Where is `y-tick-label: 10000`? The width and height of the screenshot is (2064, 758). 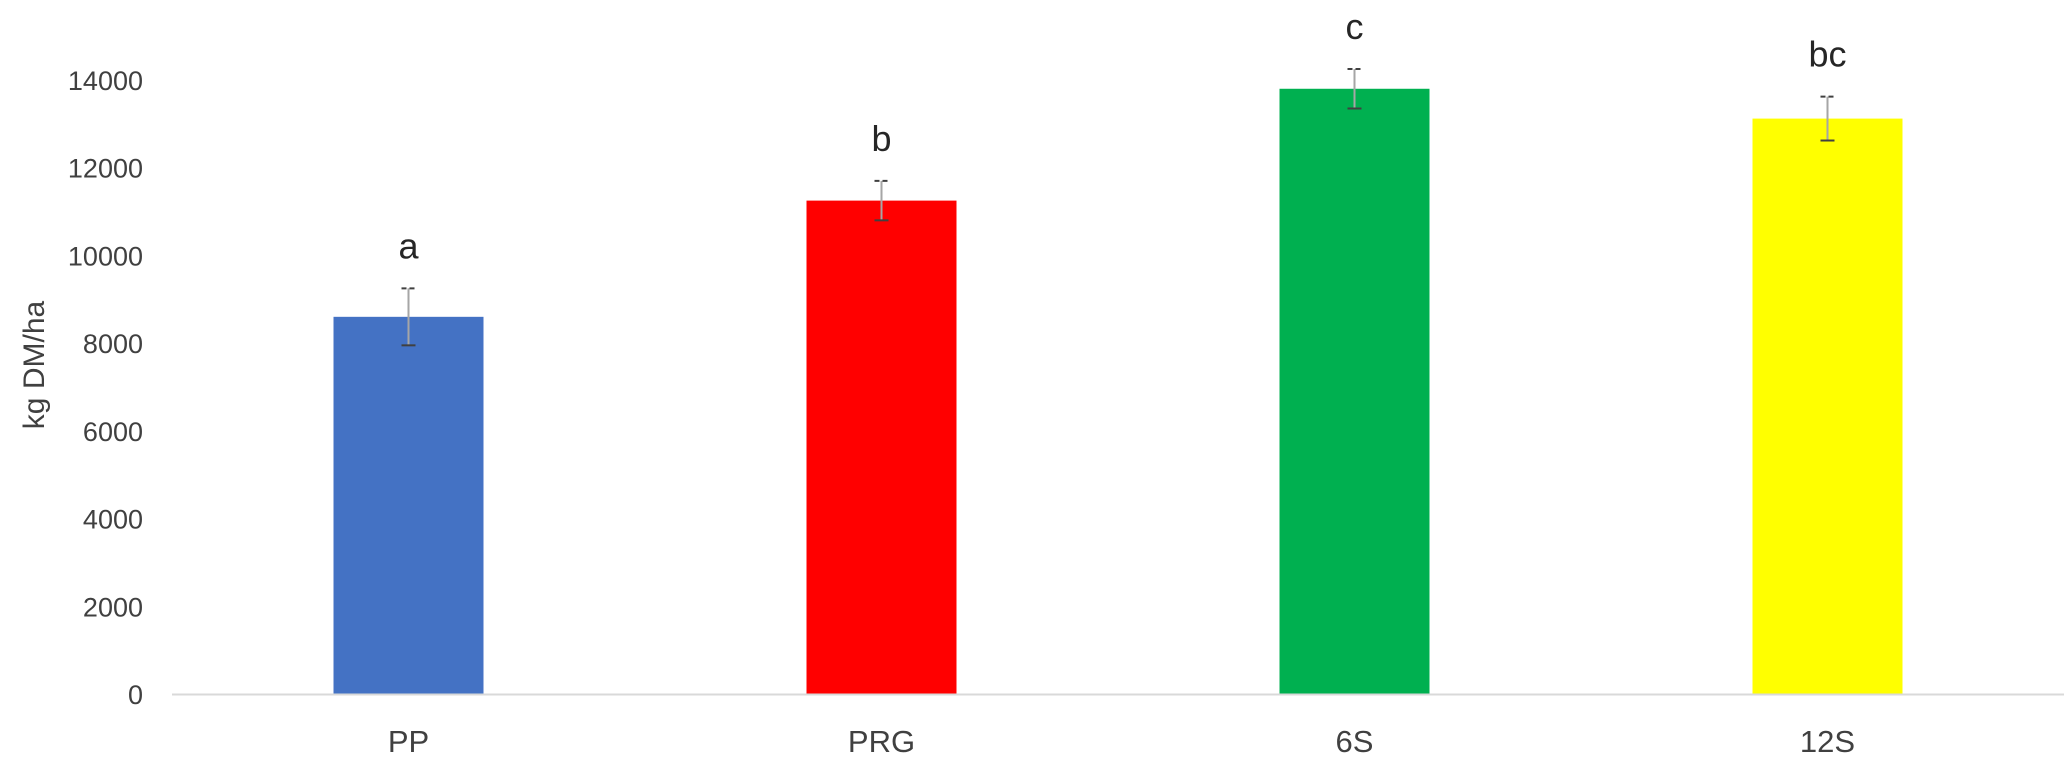
y-tick-label: 10000 is located at coordinates (105, 256).